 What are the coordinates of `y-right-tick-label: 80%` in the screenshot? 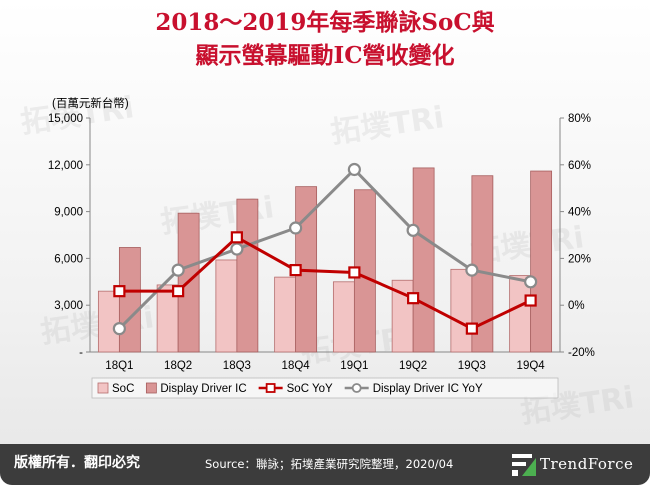 It's located at (579, 119).